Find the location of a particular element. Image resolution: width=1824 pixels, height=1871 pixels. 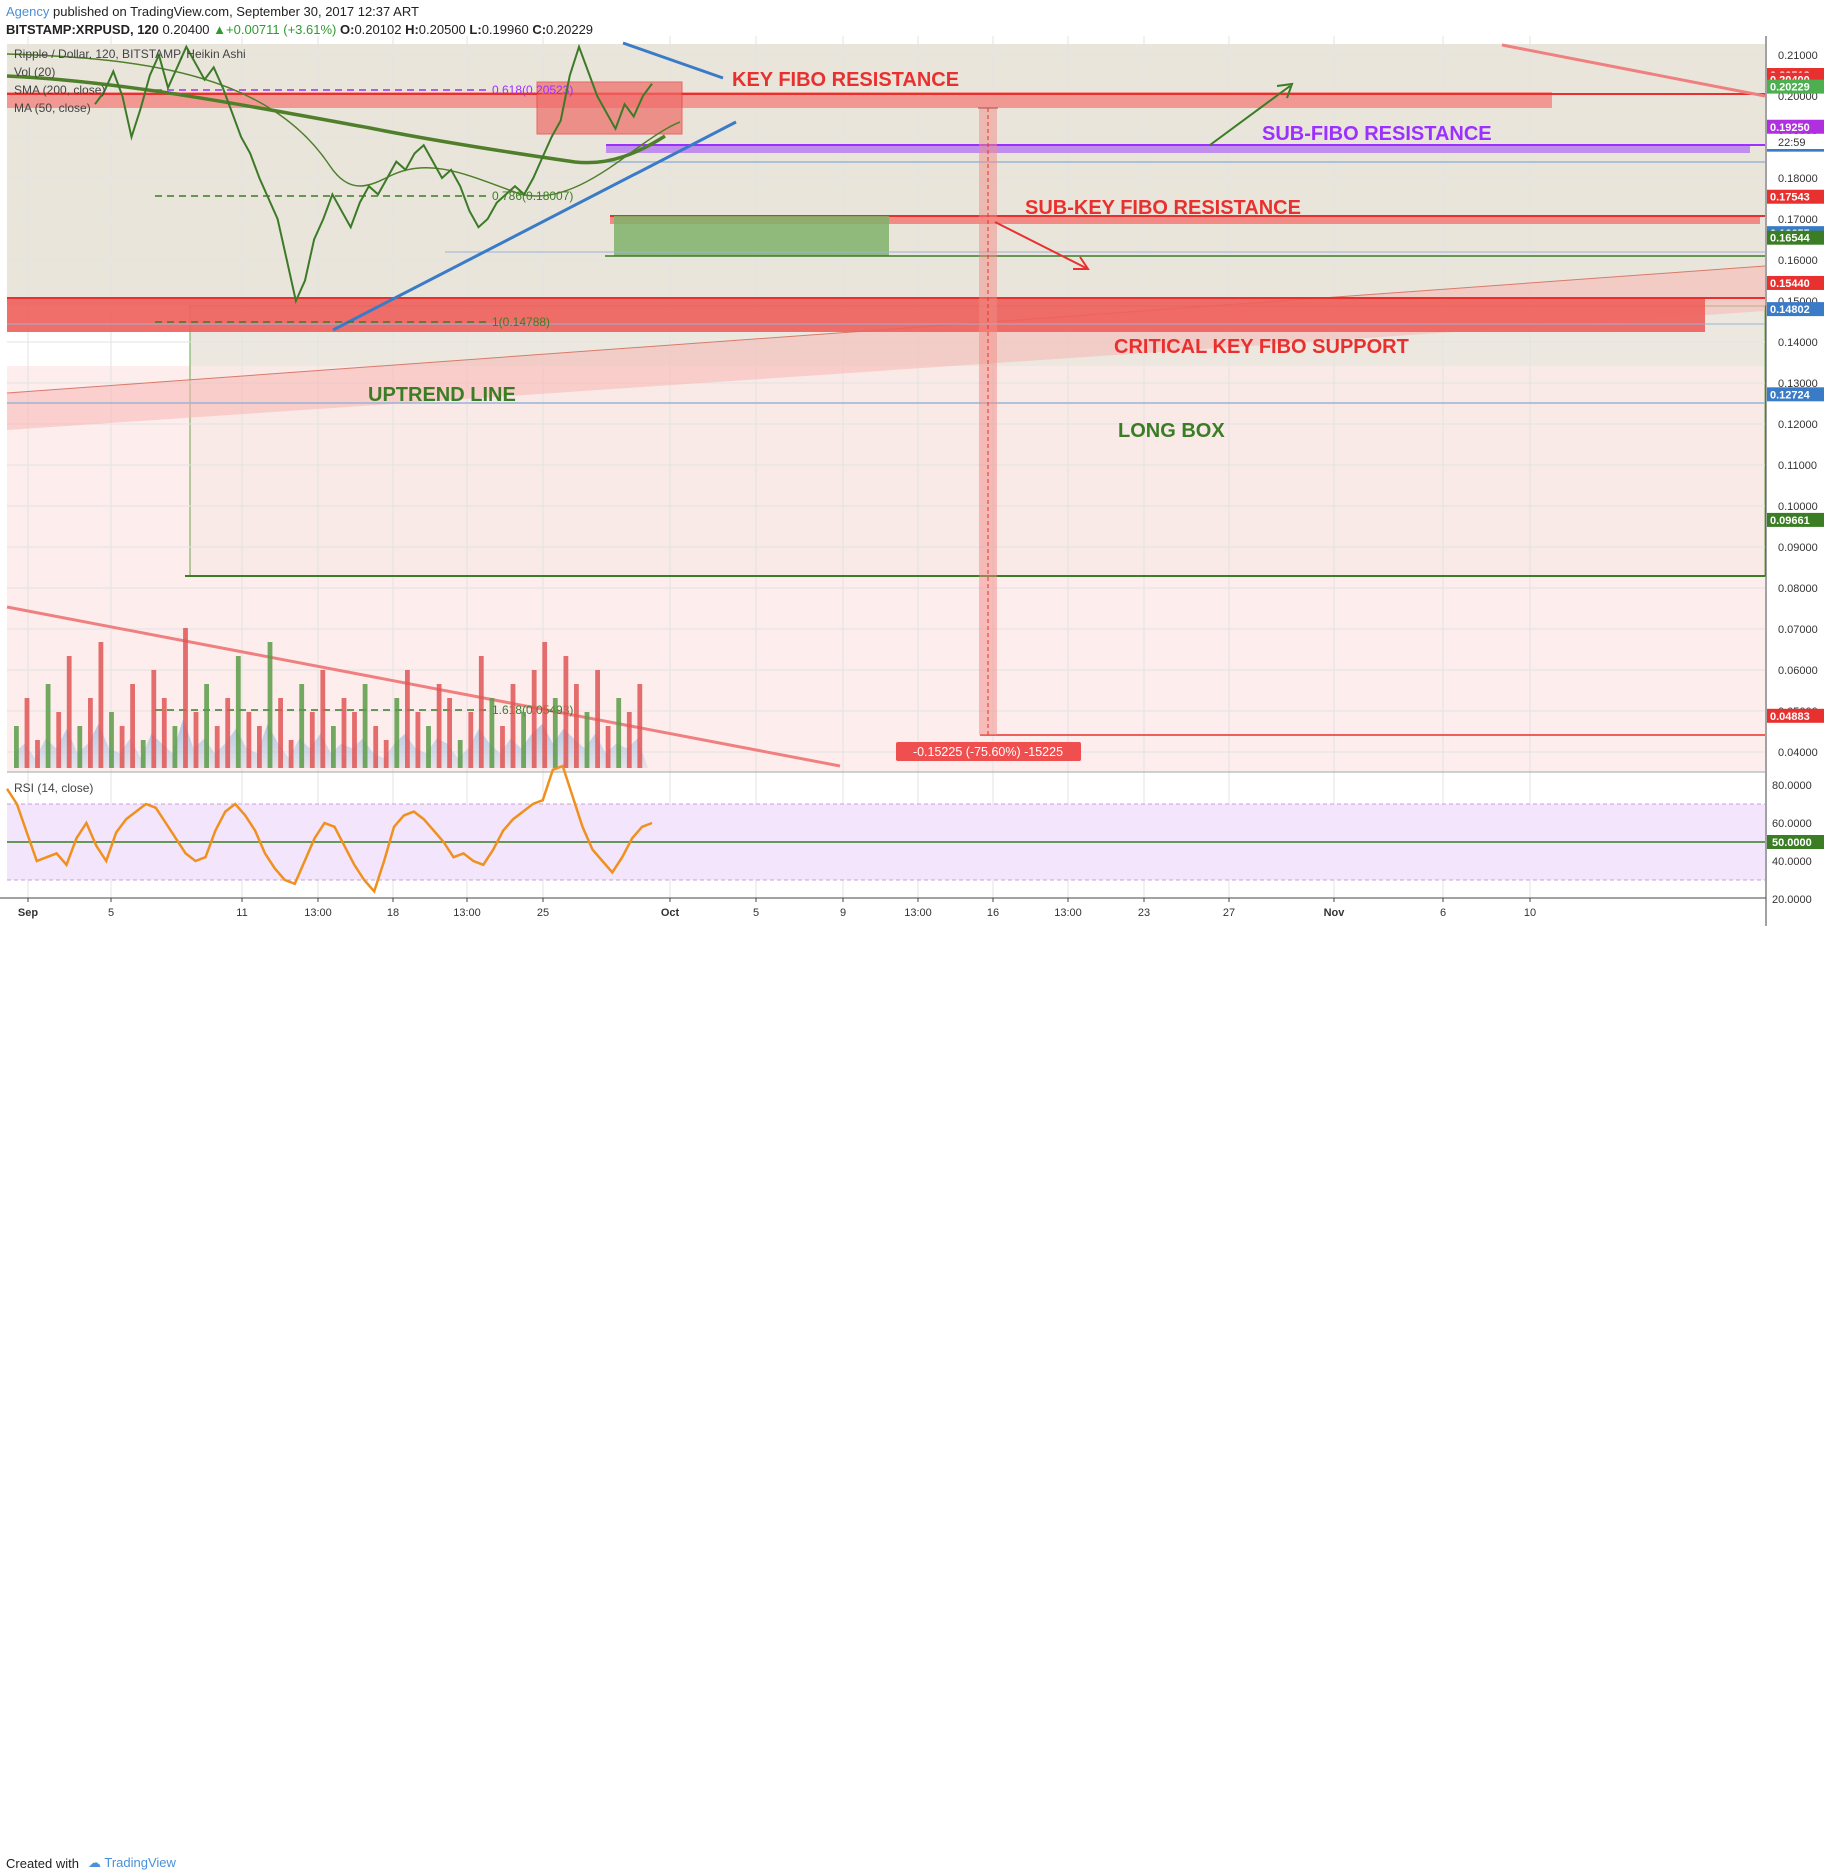

time-tick-17: 10 is located at coordinates (1530, 913).